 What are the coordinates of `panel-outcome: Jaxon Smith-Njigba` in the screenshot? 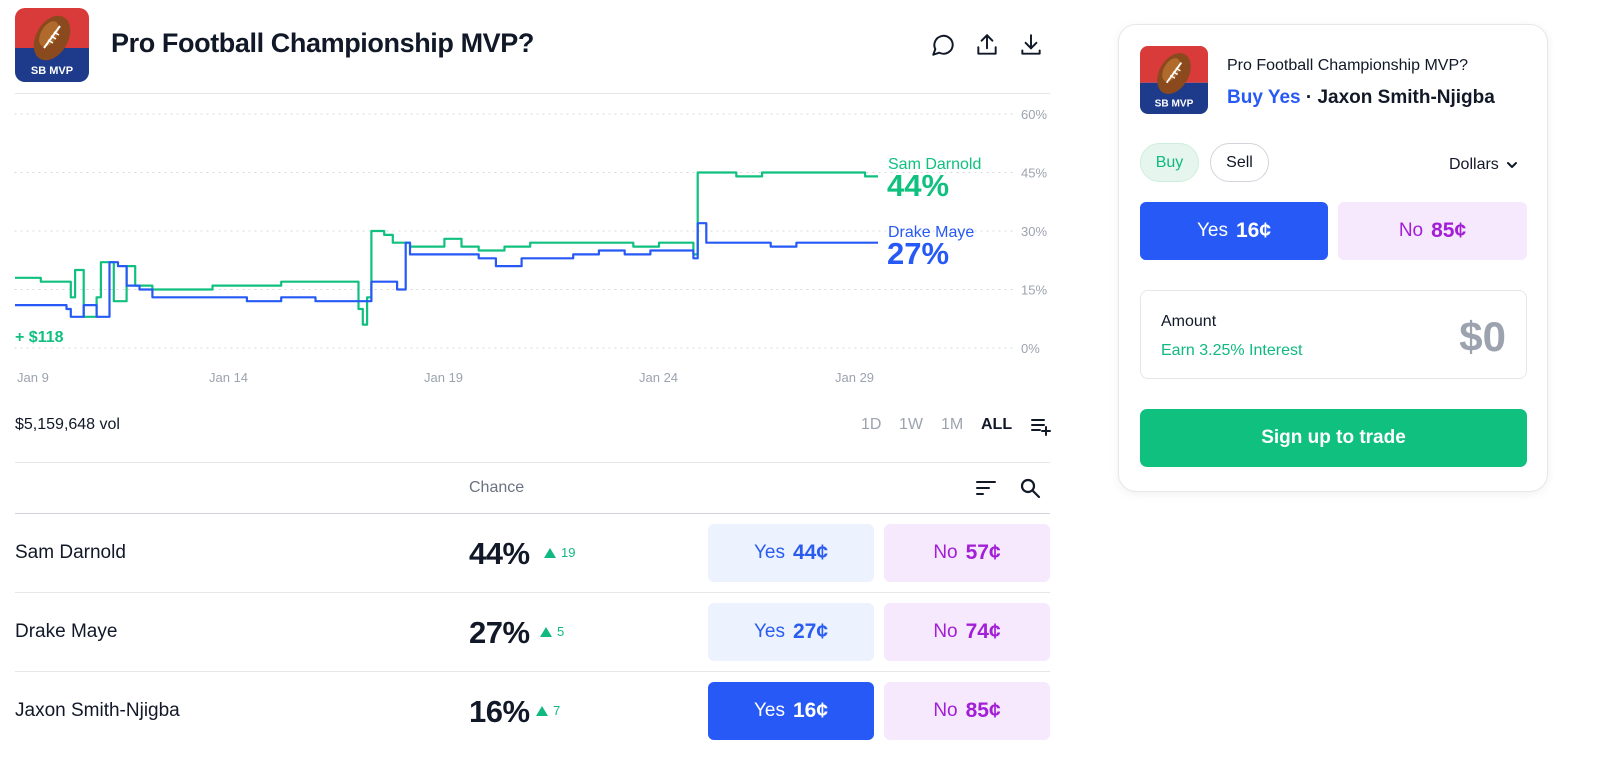 It's located at (1406, 97).